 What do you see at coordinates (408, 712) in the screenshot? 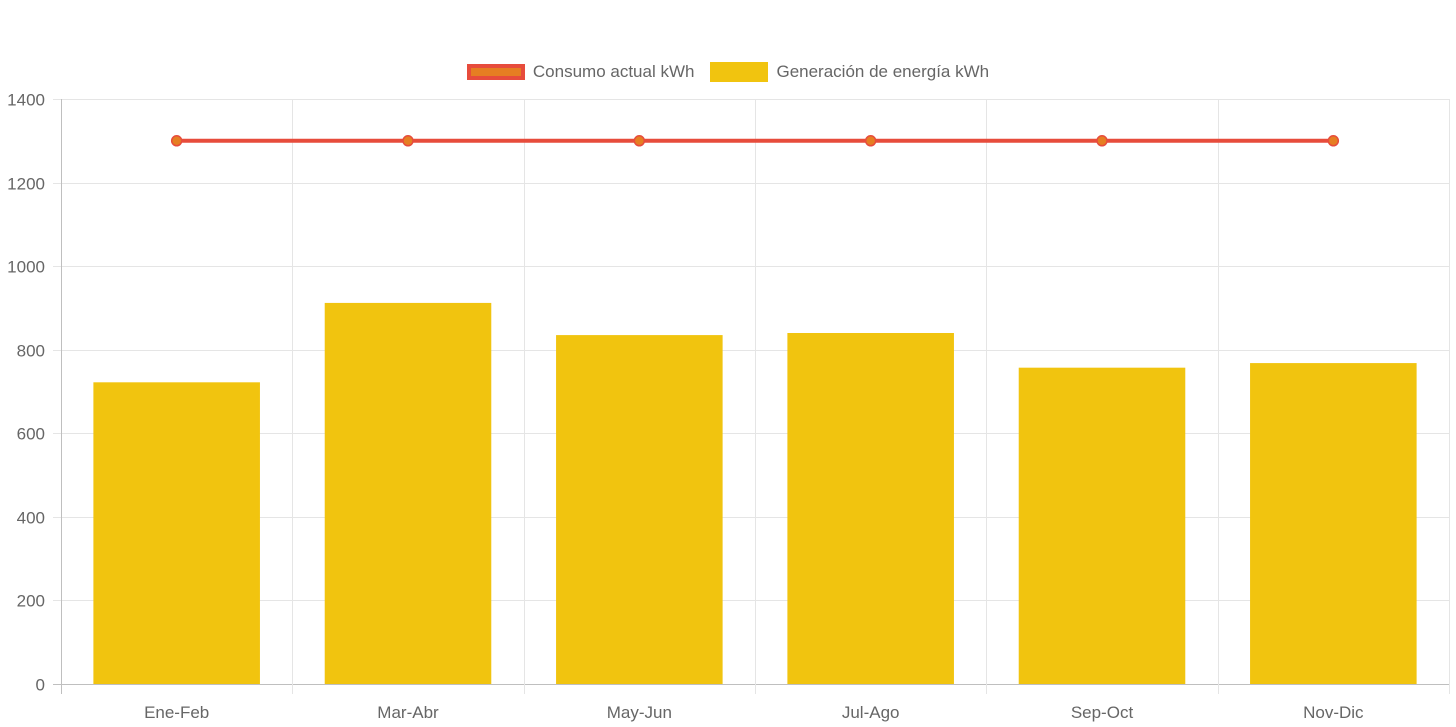
I see `x-tick-label: Mar-Abr` at bounding box center [408, 712].